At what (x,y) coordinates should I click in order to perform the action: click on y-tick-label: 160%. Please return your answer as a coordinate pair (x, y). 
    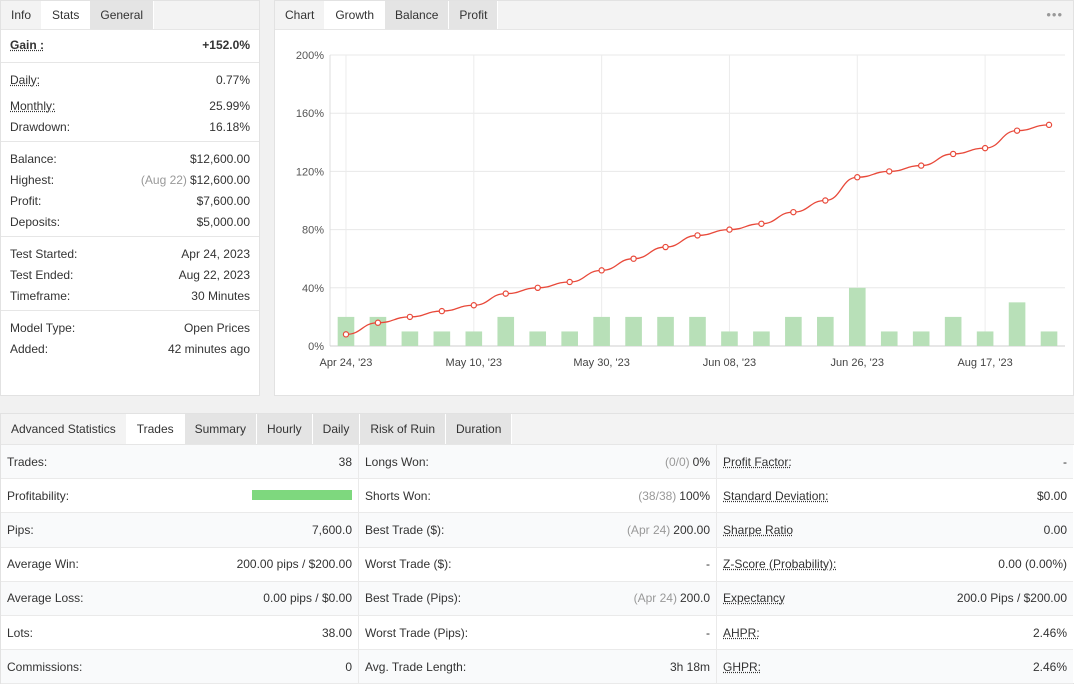
    Looking at the image, I should click on (310, 114).